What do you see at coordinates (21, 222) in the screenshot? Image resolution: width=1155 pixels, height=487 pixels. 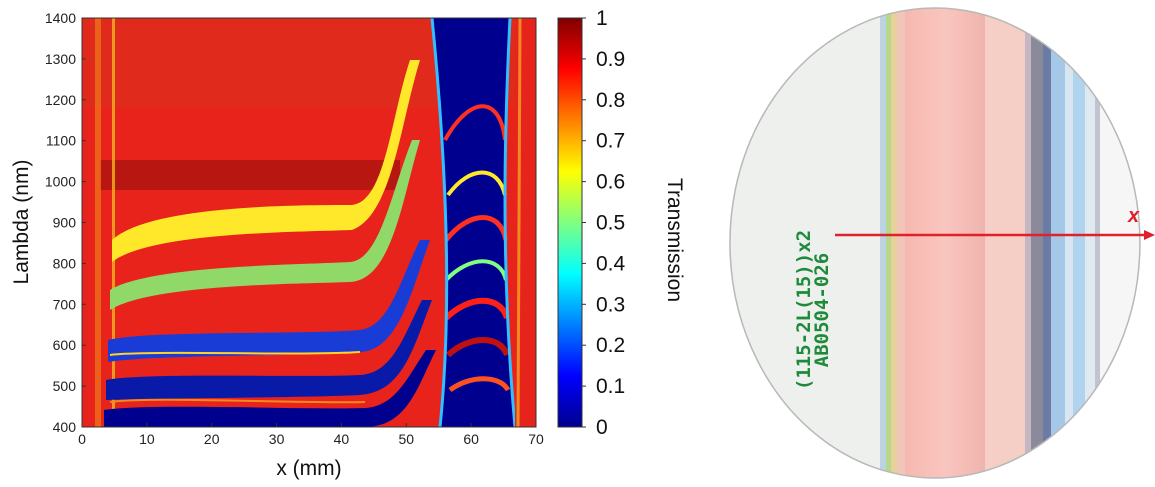 I see `y-axis-title: Lambda (nm)` at bounding box center [21, 222].